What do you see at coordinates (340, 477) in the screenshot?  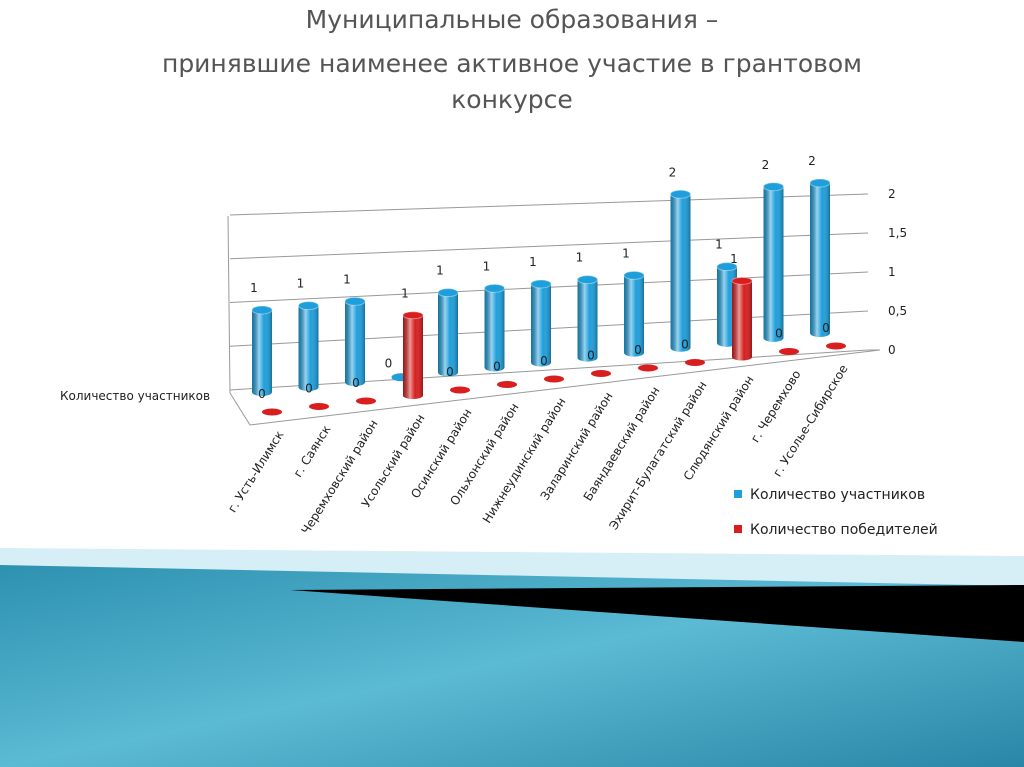 I see `x-tick-label: Черемховский район` at bounding box center [340, 477].